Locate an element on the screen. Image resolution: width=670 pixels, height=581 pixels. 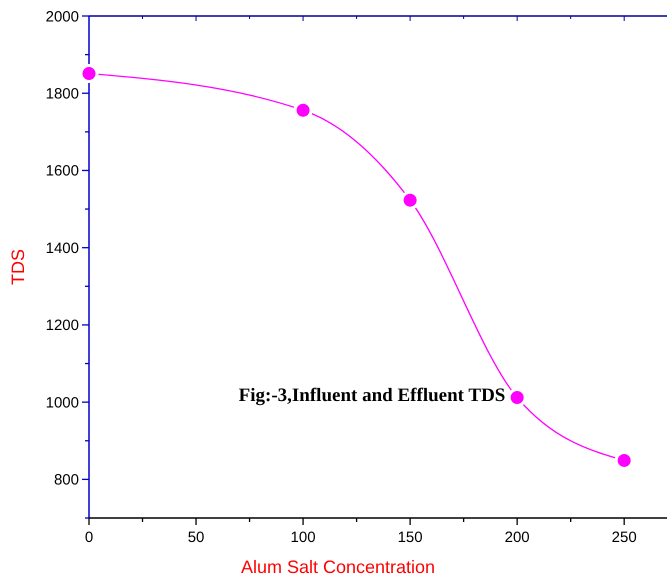
x-tick-label: 50 is located at coordinates (196, 537).